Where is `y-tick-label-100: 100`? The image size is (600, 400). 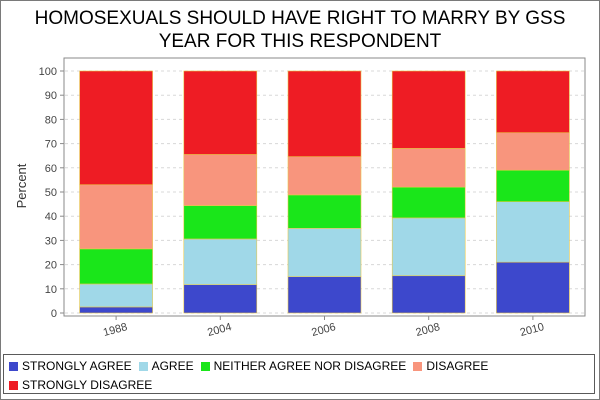
y-tick-label-100: 100 is located at coordinates (48, 72).